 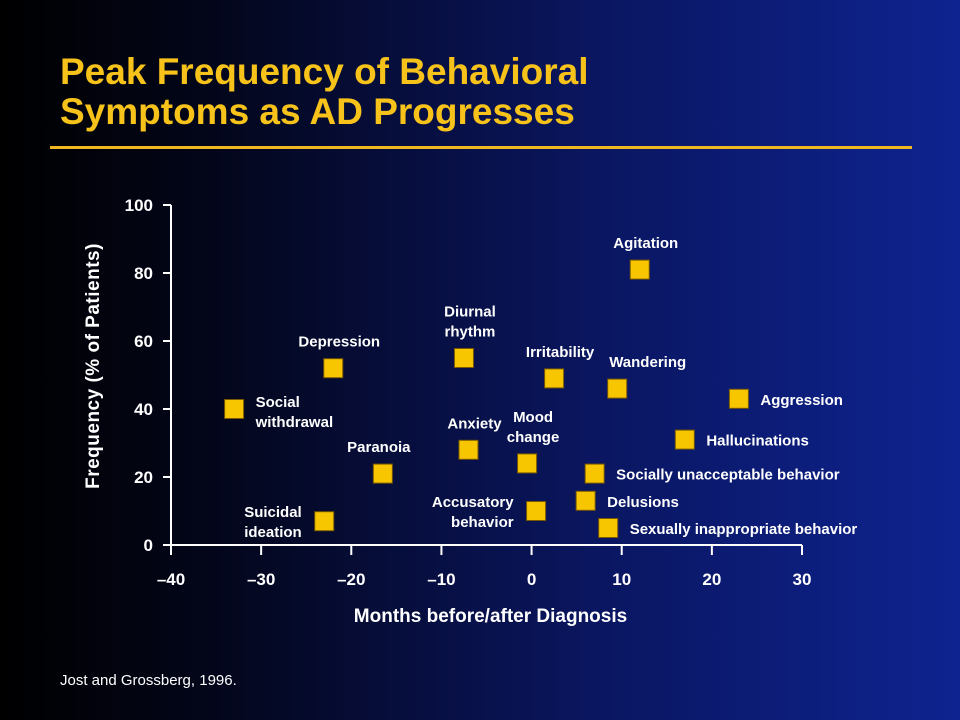 What do you see at coordinates (533, 427) in the screenshot?
I see `point-label: Mood change` at bounding box center [533, 427].